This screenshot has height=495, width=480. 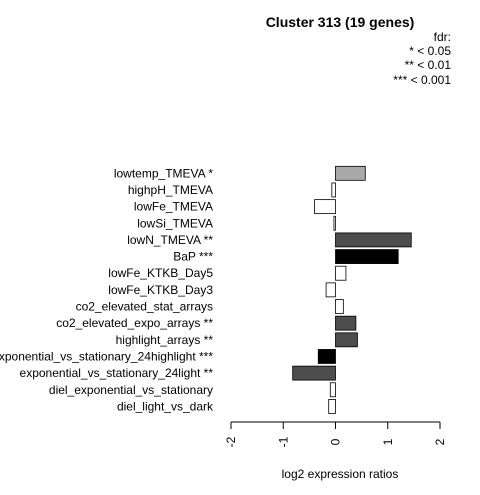 I want to click on x-tick-label-1: -2, so click(x=231, y=441).